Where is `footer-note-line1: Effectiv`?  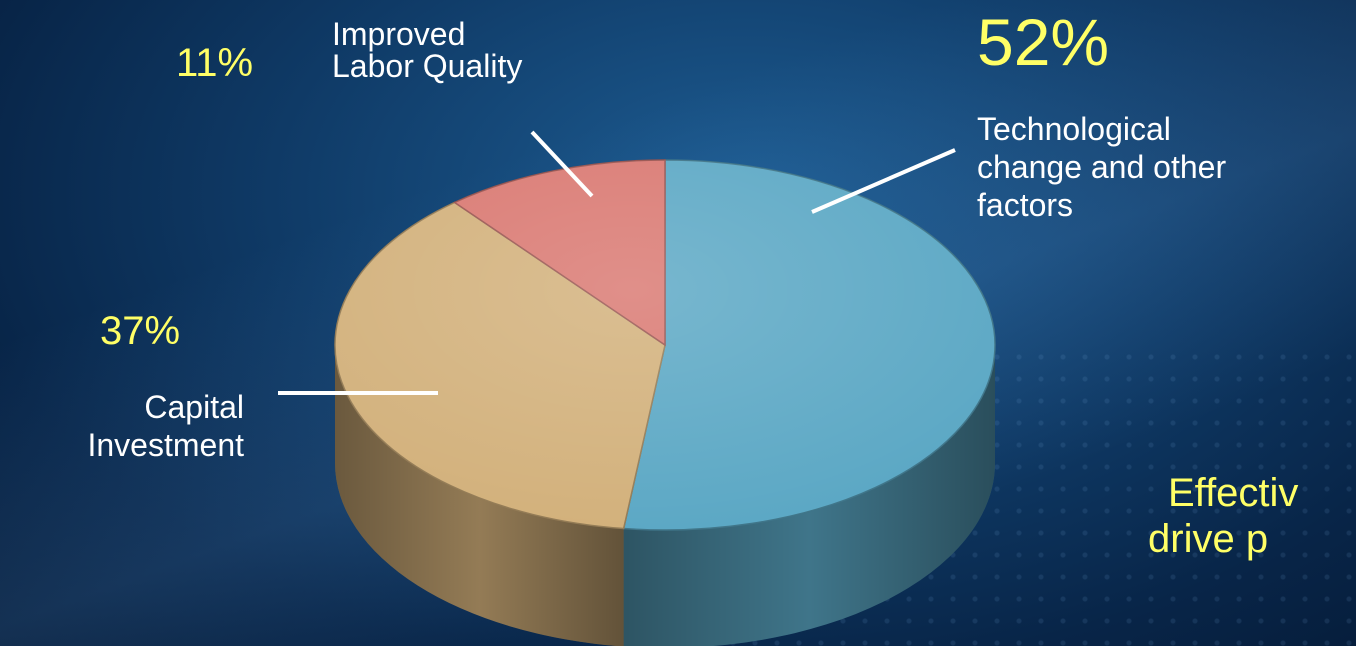
footer-note-line1: Effectiv is located at coordinates (1233, 493).